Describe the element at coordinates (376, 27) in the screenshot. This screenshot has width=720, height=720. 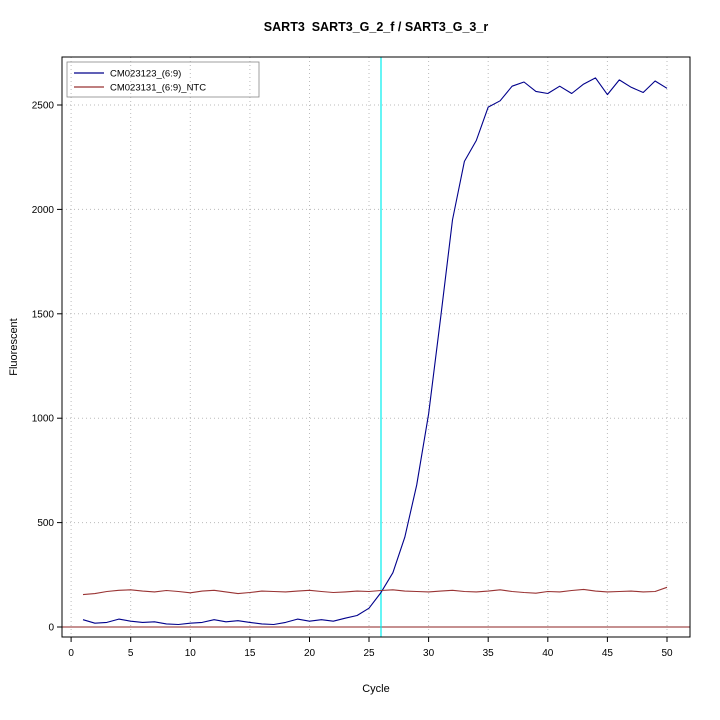
I see `chart-title: SART3 SART3_G_2_f / SART3_G_3_r` at that location.